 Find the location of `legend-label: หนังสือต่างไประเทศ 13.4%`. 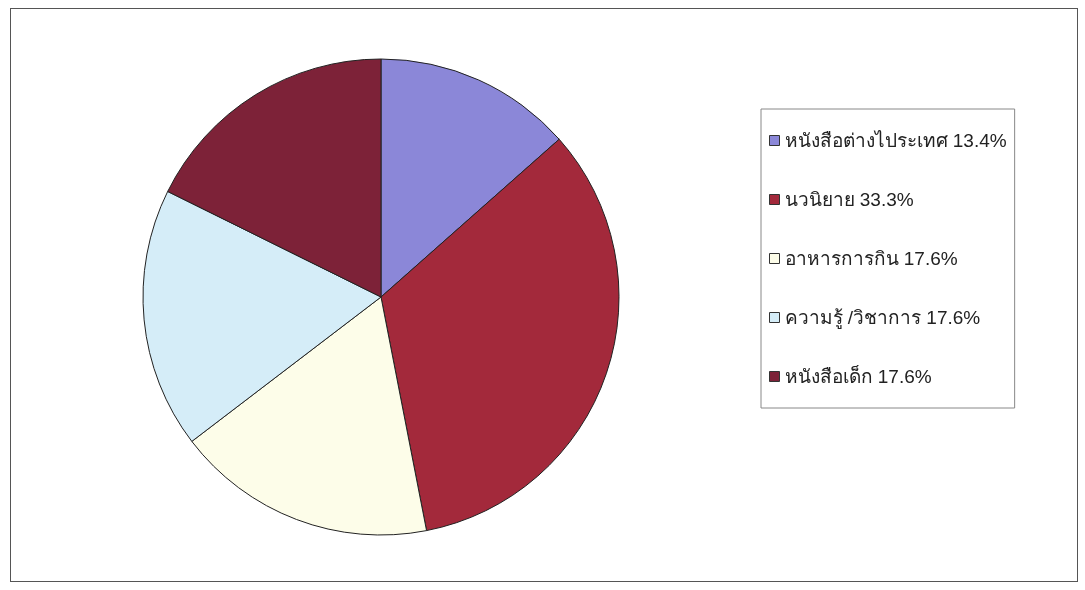

legend-label: หนังสือต่างไประเทศ 13.4% is located at coordinates (895, 140).